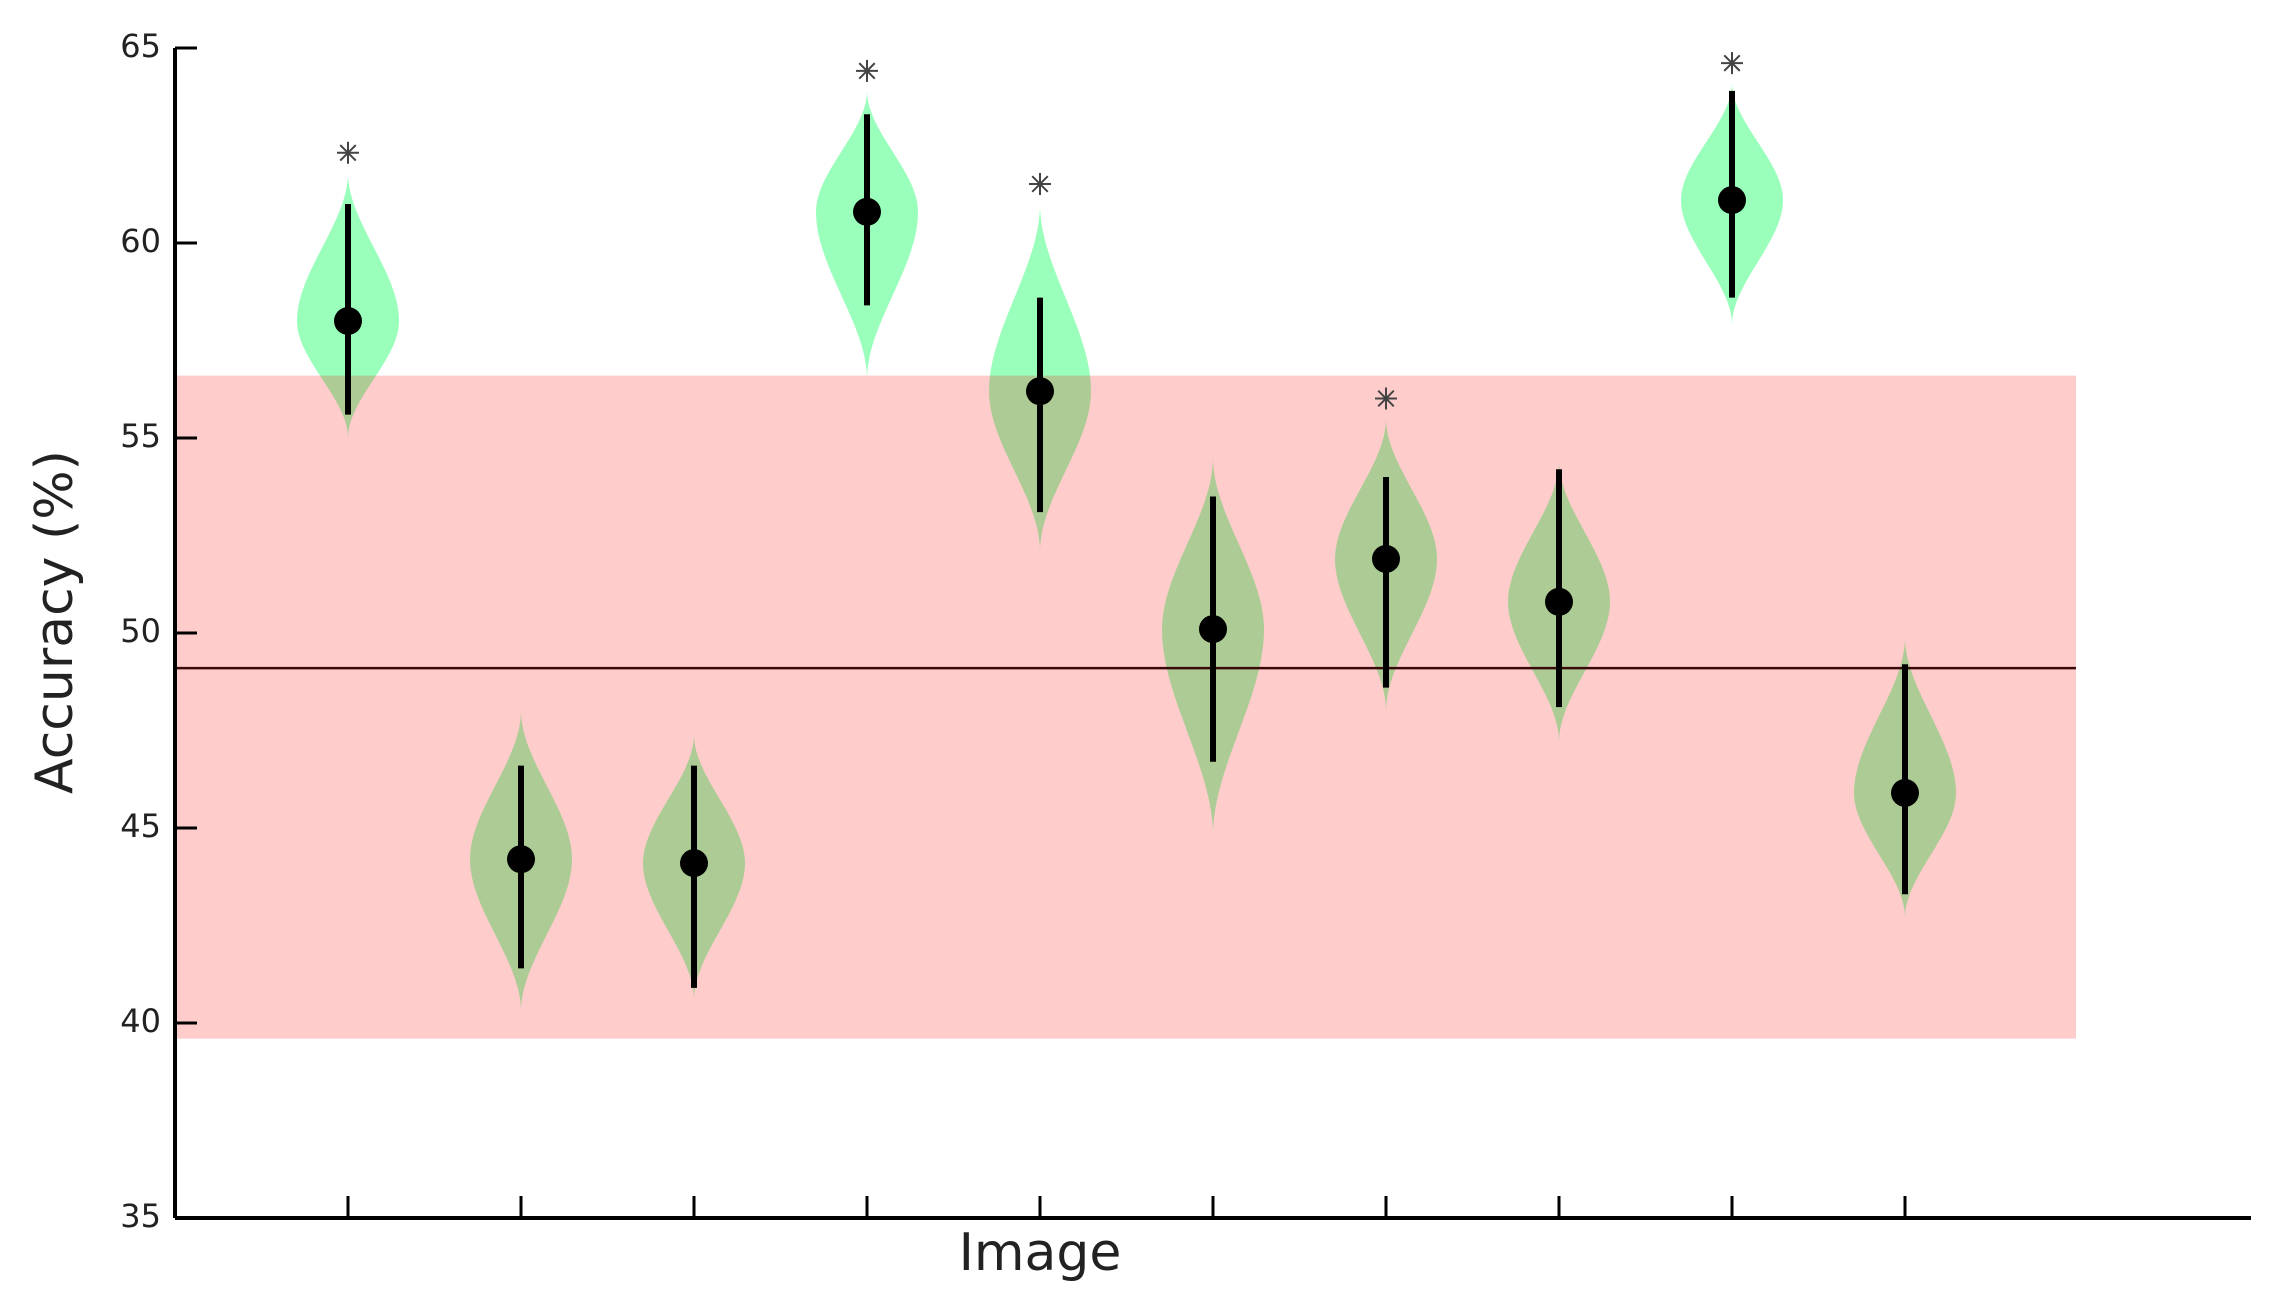 The width and height of the screenshot is (2273, 1307). Describe the element at coordinates (140, 826) in the screenshot. I see `y-tick-label: 45` at that location.